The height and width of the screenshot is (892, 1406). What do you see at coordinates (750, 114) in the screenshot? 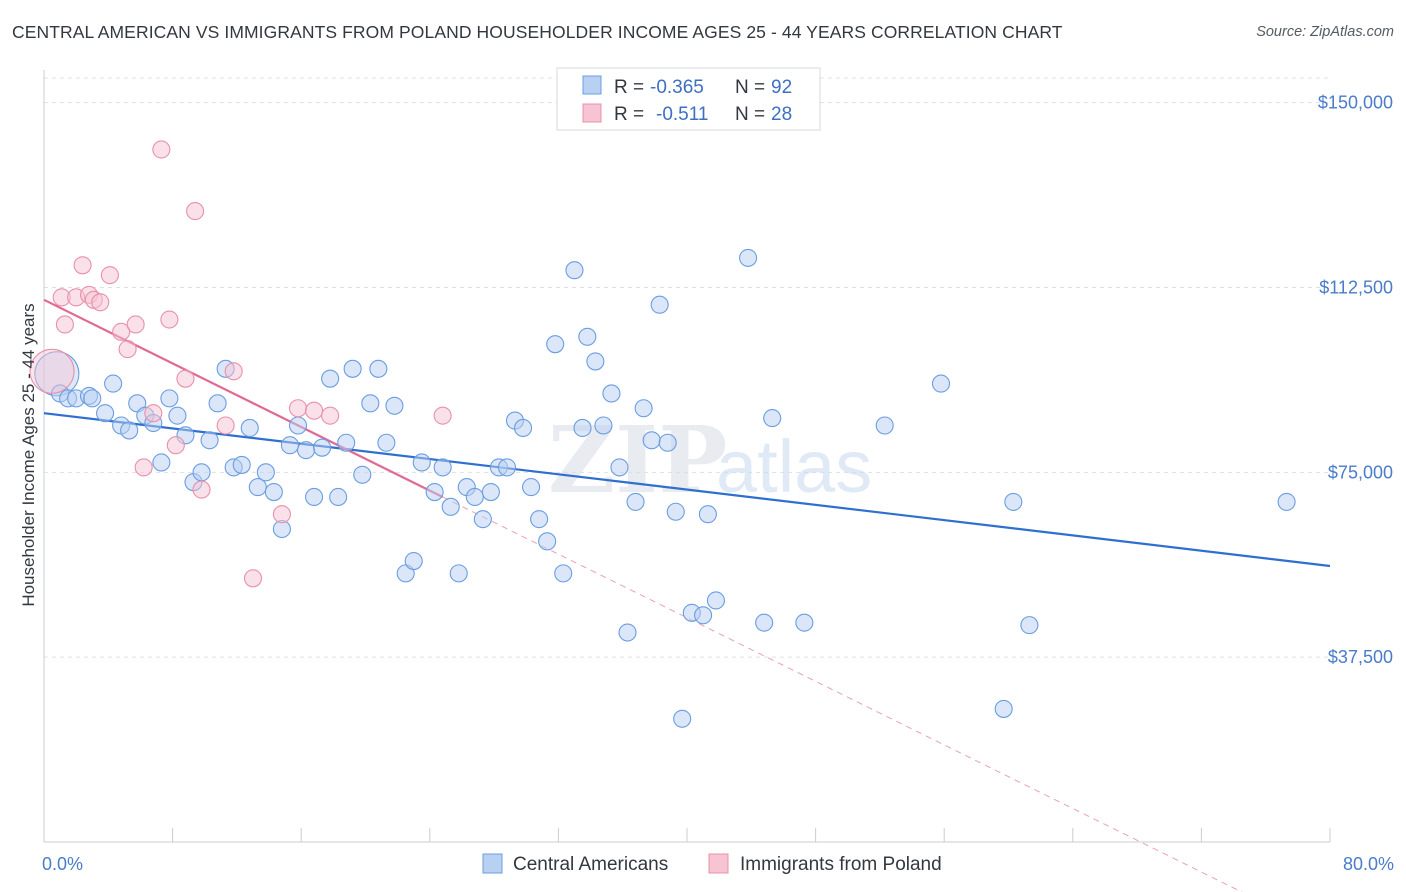
I see `legend-n-label-2: N =` at bounding box center [750, 114].